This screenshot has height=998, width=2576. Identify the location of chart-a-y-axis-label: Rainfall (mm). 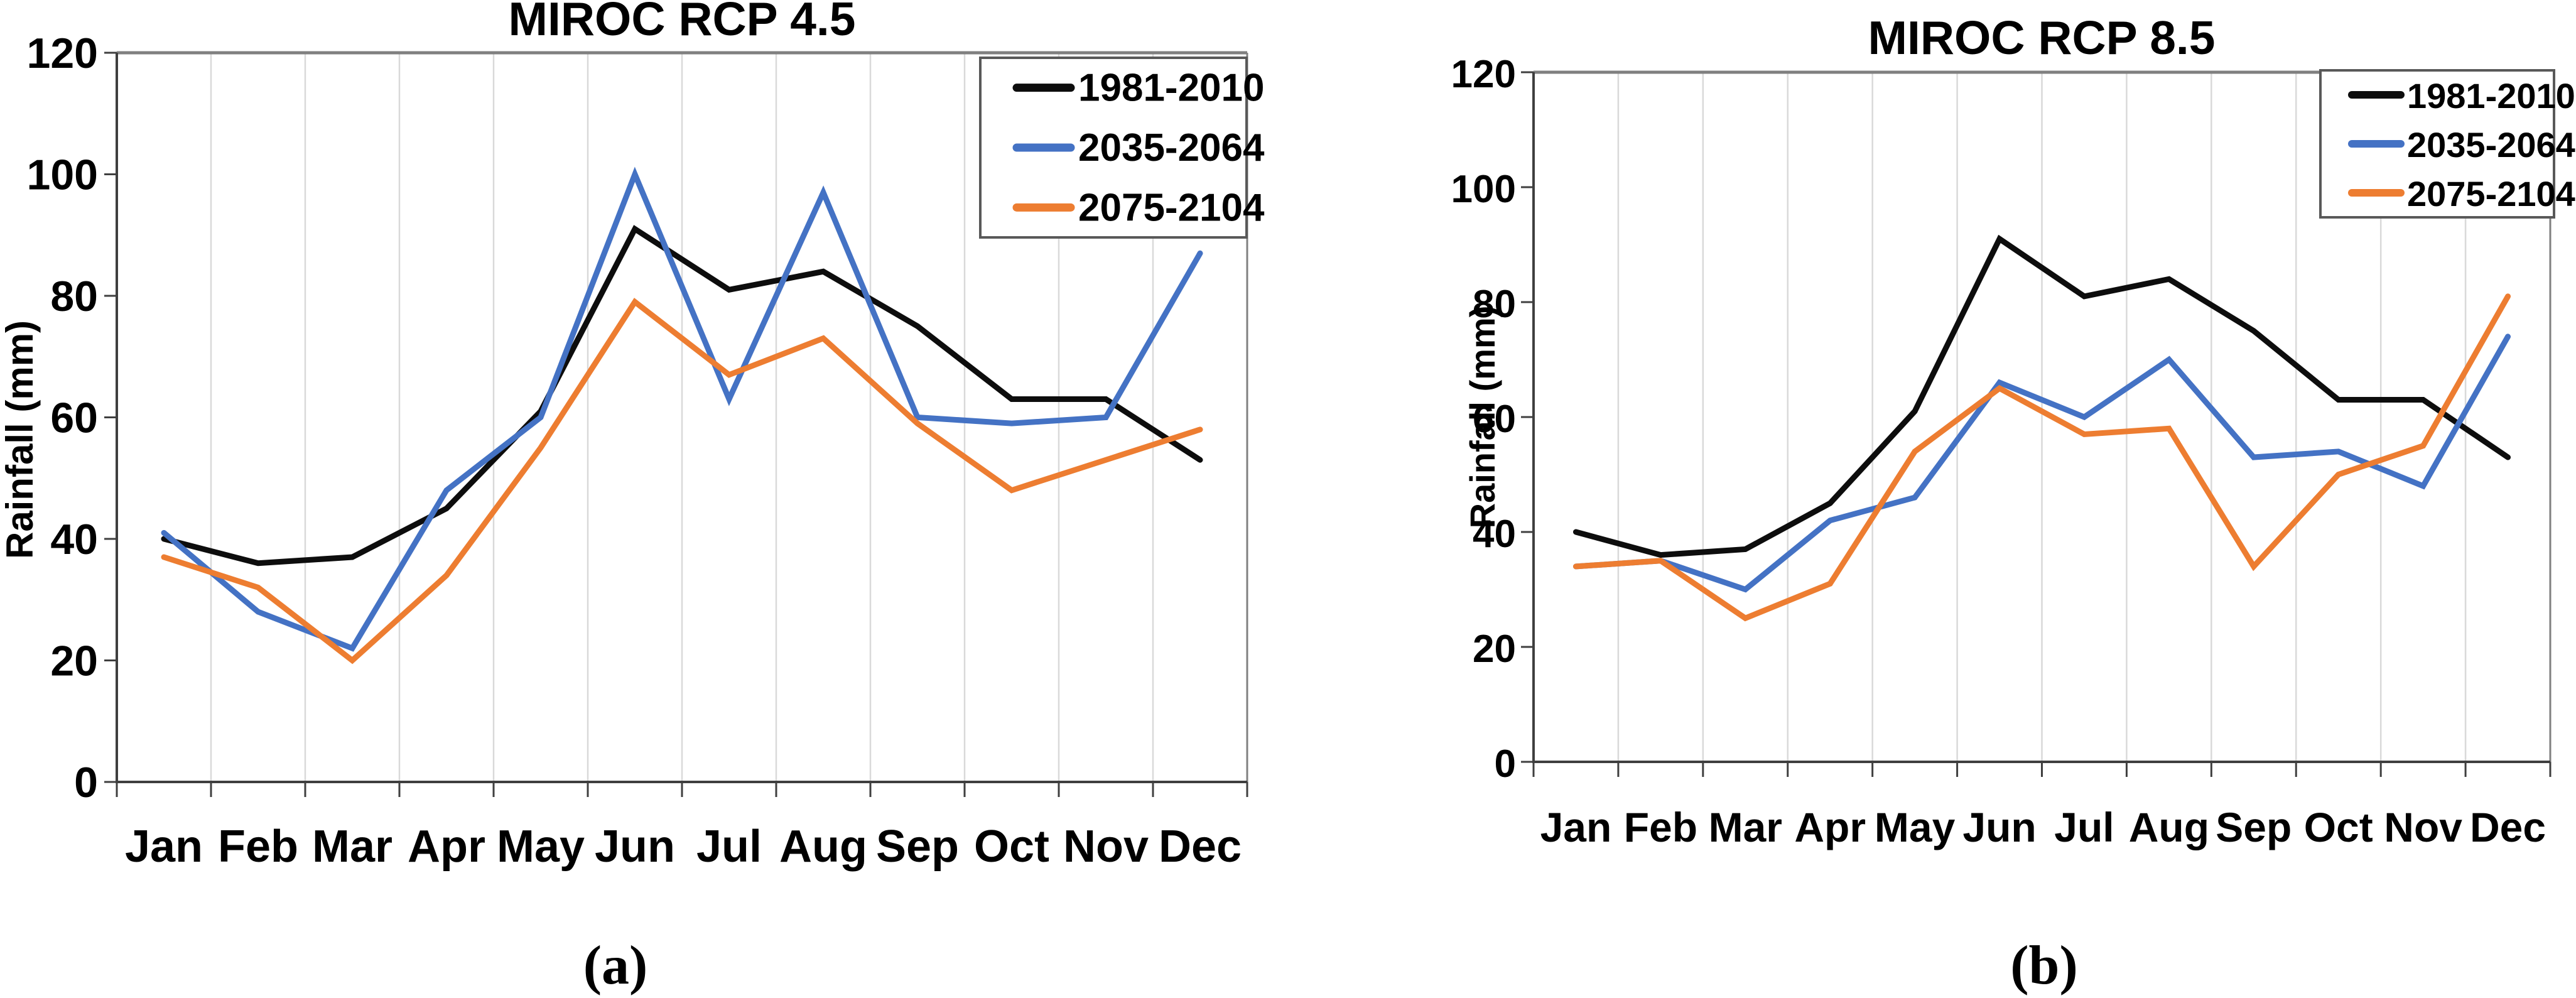
(21, 439).